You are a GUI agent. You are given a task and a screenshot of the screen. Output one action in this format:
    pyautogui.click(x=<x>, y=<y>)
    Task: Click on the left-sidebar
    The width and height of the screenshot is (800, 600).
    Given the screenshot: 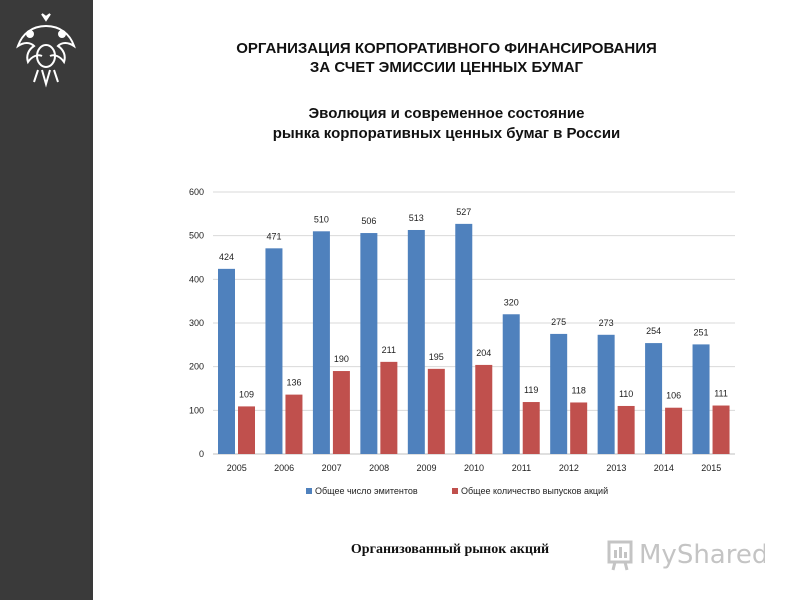 What is the action you would take?
    pyautogui.click(x=46, y=300)
    